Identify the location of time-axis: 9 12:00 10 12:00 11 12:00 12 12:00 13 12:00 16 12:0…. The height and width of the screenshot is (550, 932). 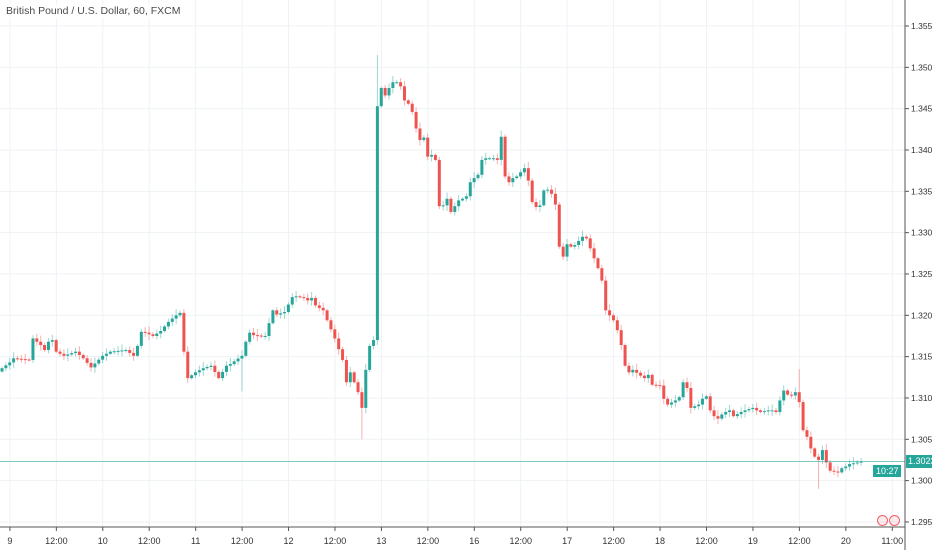
(452, 536).